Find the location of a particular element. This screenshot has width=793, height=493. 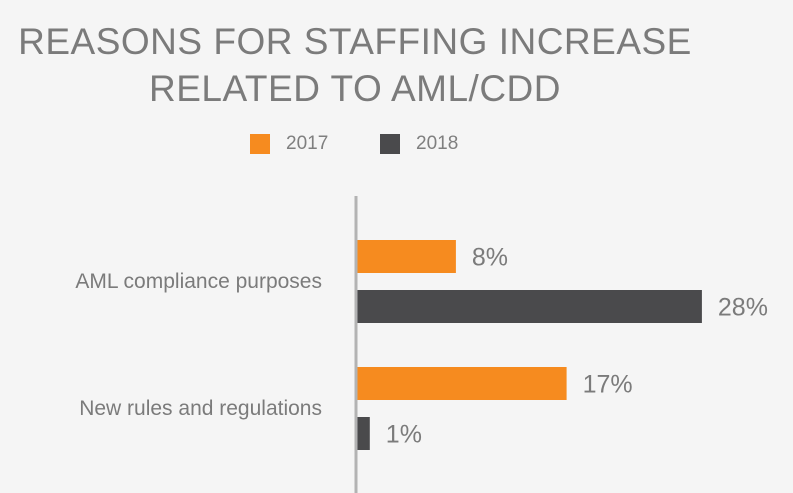

legend-label-2018: 2018 is located at coordinates (437, 143).